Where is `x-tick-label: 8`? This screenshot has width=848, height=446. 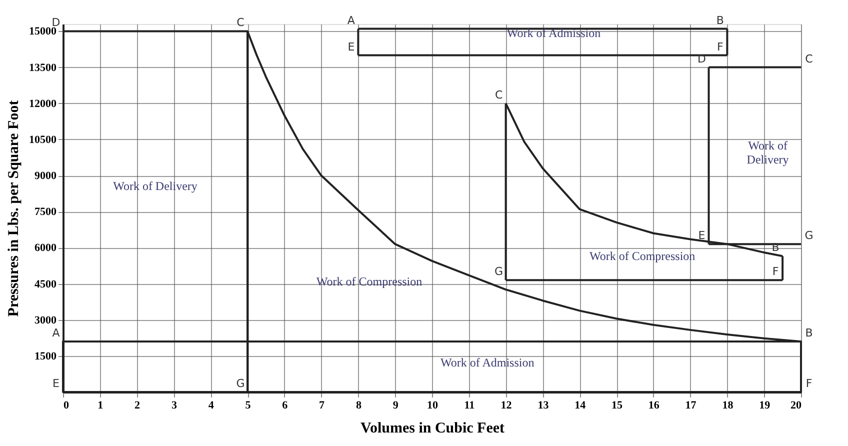 x-tick-label: 8 is located at coordinates (359, 406).